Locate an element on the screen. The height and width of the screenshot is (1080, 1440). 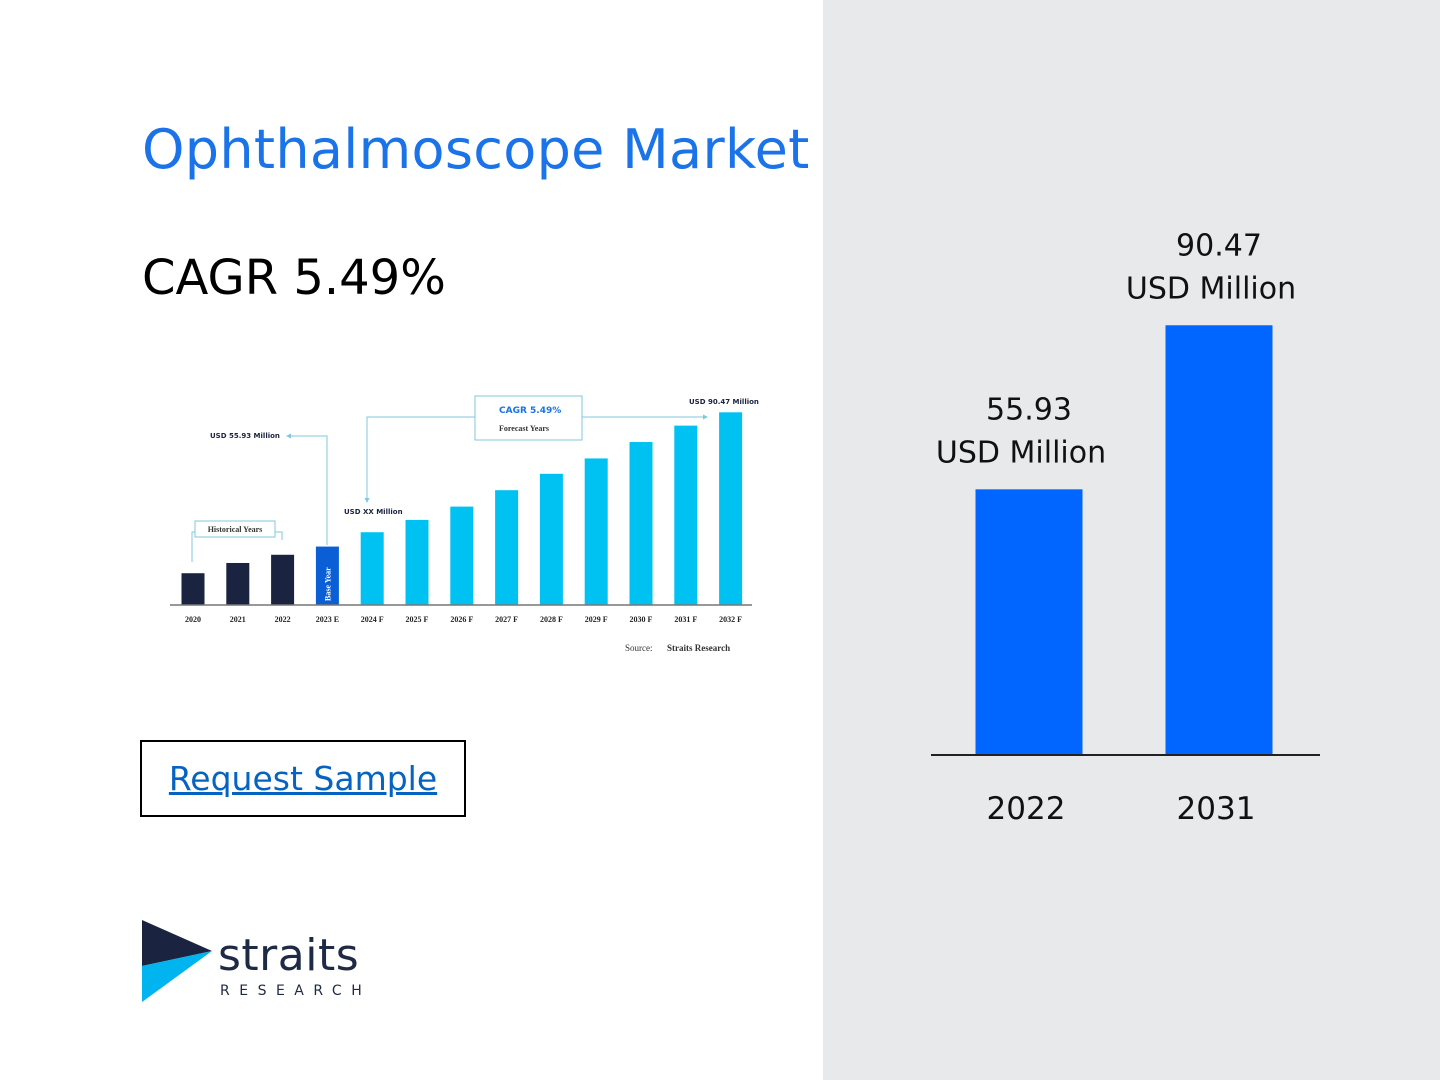
mini-tick-label: 2029 F is located at coordinates (596, 619).